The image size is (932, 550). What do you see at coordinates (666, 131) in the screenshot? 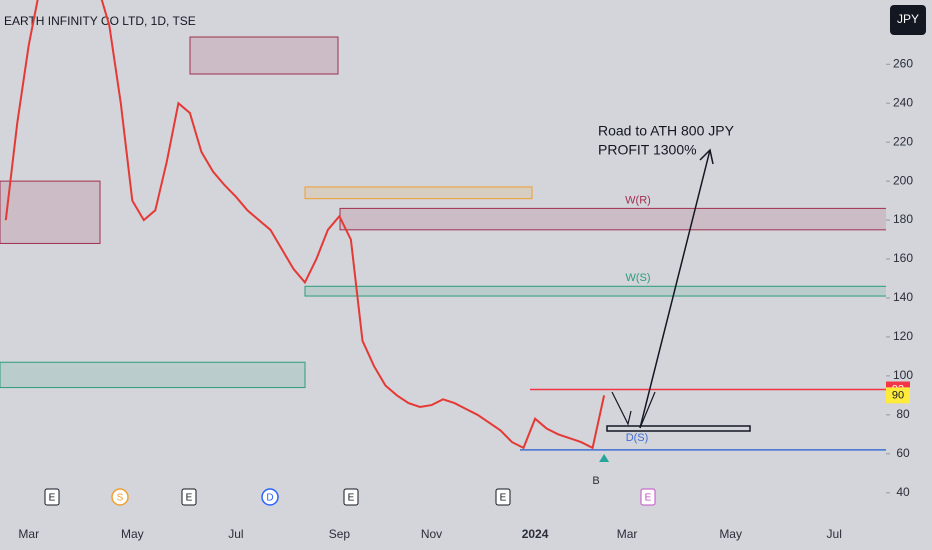
I see `annotation: Road to ATH 800 JPY` at bounding box center [666, 131].